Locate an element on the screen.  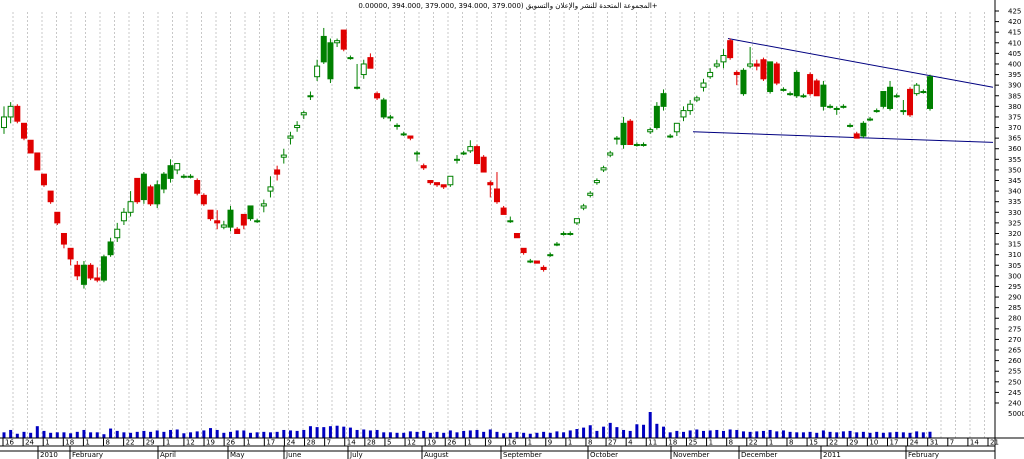
date-tick-label: 19 is located at coordinates (210, 443).